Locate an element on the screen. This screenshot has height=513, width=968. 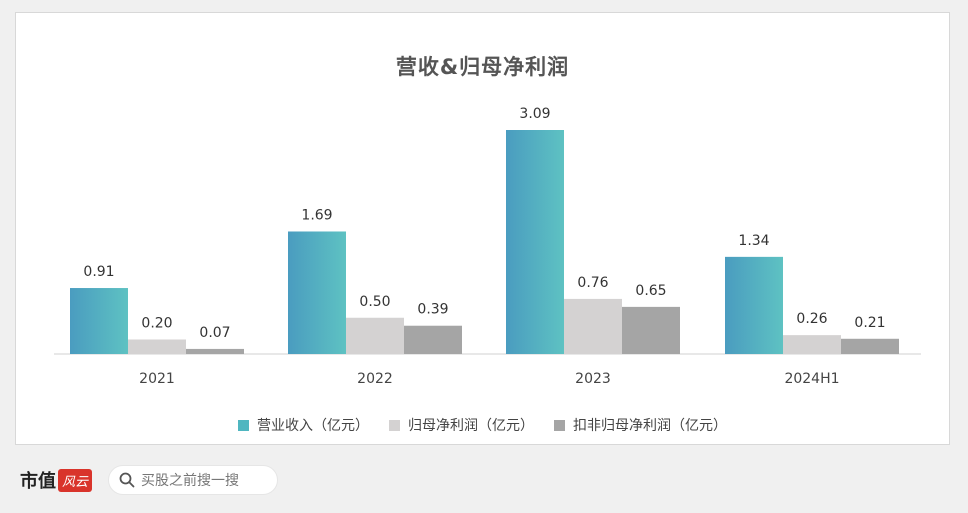
chart-title: 营收&归母净利润 is located at coordinates (482, 67).